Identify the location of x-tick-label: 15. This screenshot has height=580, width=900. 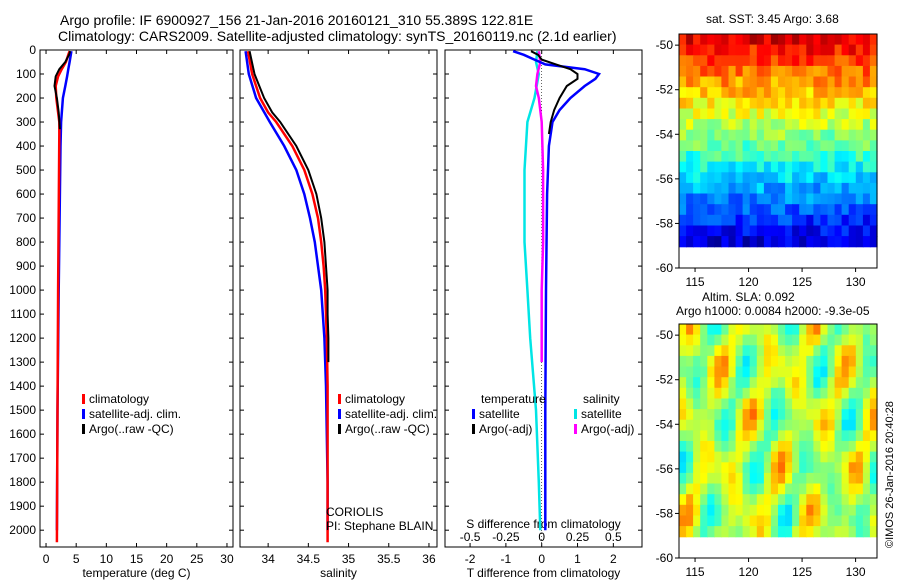
(137, 559).